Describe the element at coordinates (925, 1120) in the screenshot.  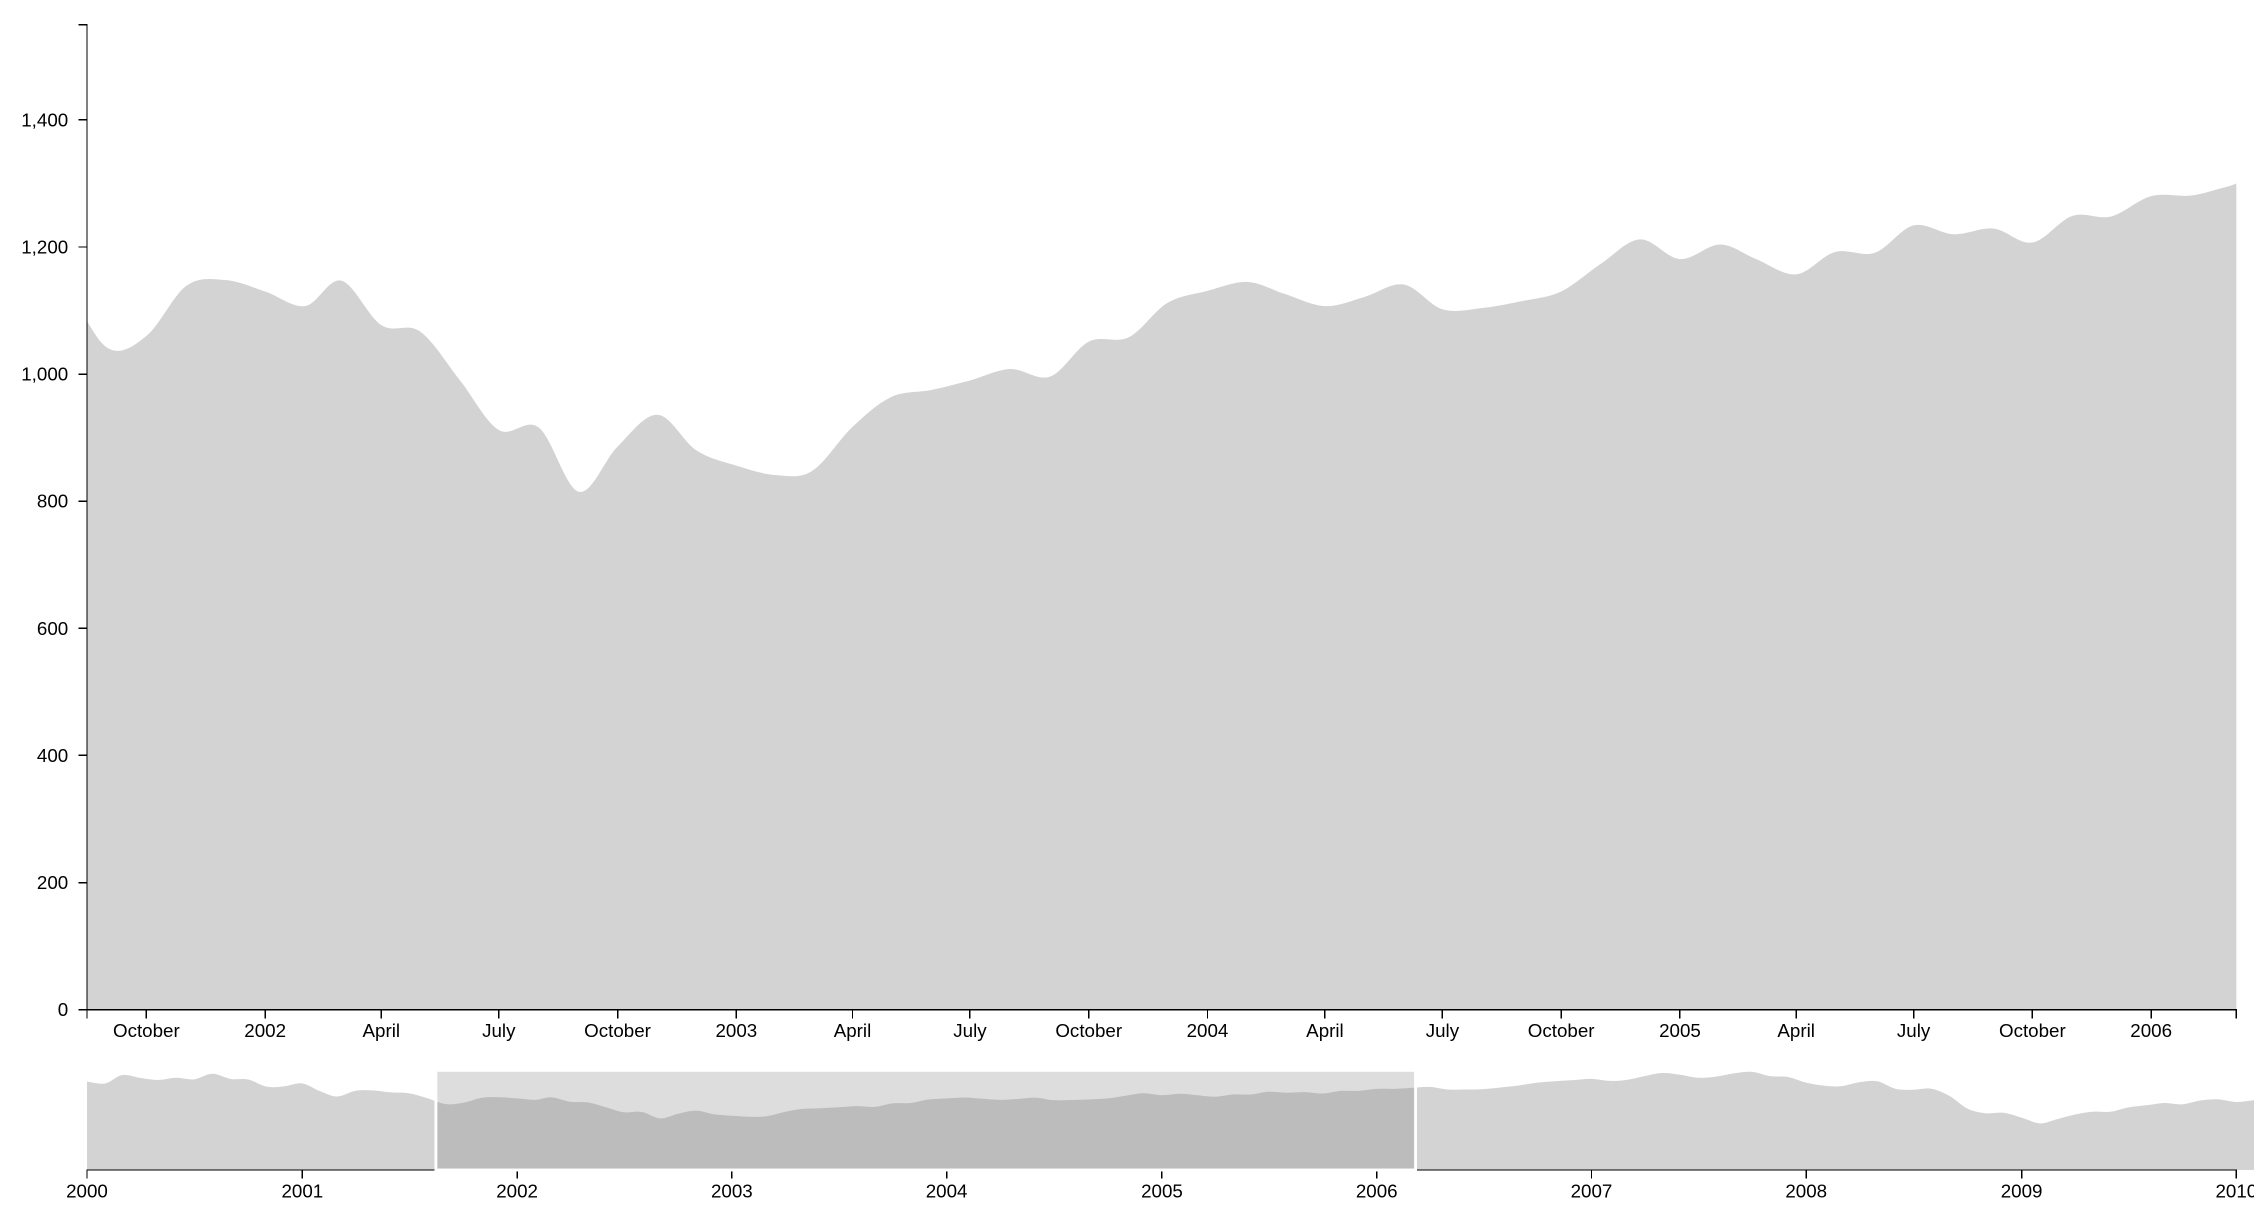
I see `brush-selection` at that location.